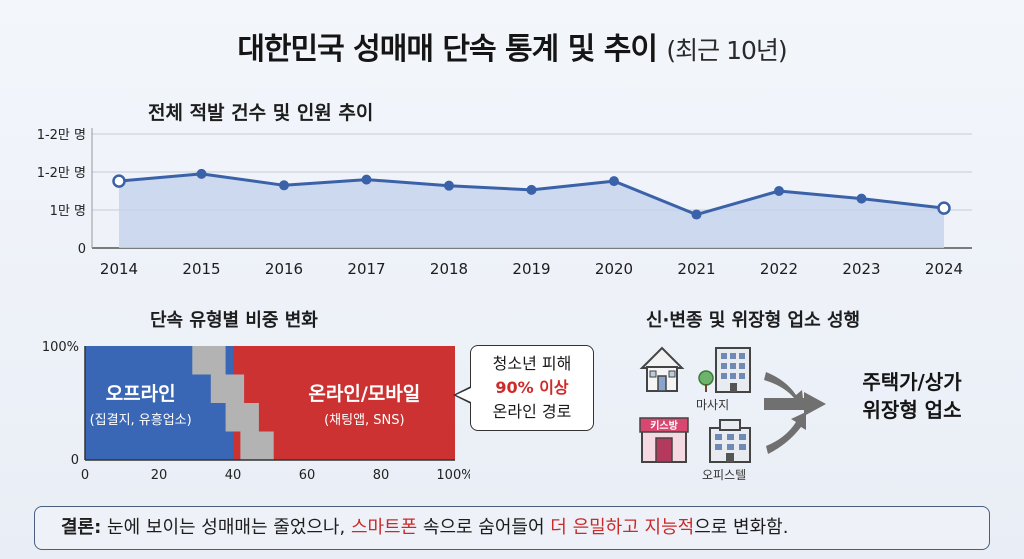  What do you see at coordinates (82, 249) in the screenshot?
I see `line-chart-y-tick-label: 0` at bounding box center [82, 249].